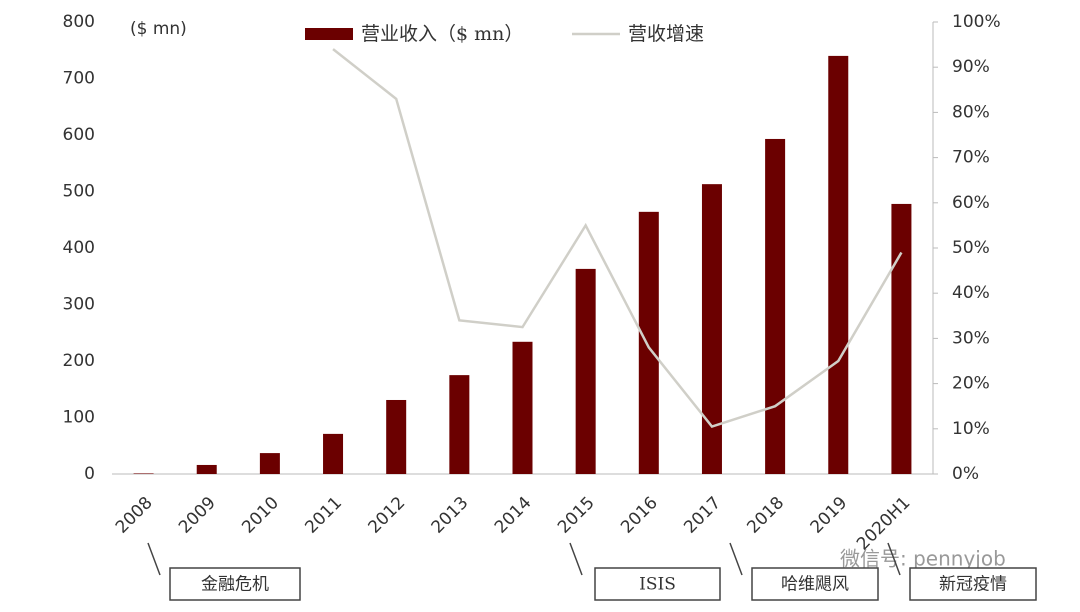 The height and width of the screenshot is (612, 1080). I want to click on x-tick-label: 2015, so click(576, 515).